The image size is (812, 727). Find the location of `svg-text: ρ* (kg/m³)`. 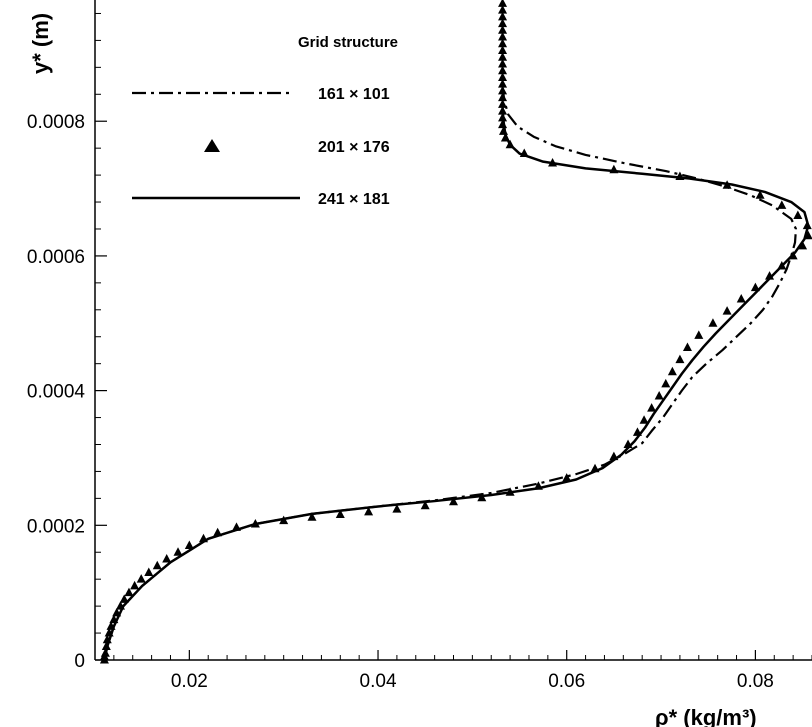

svg-text: ρ* (kg/m³) is located at coordinates (706, 716).